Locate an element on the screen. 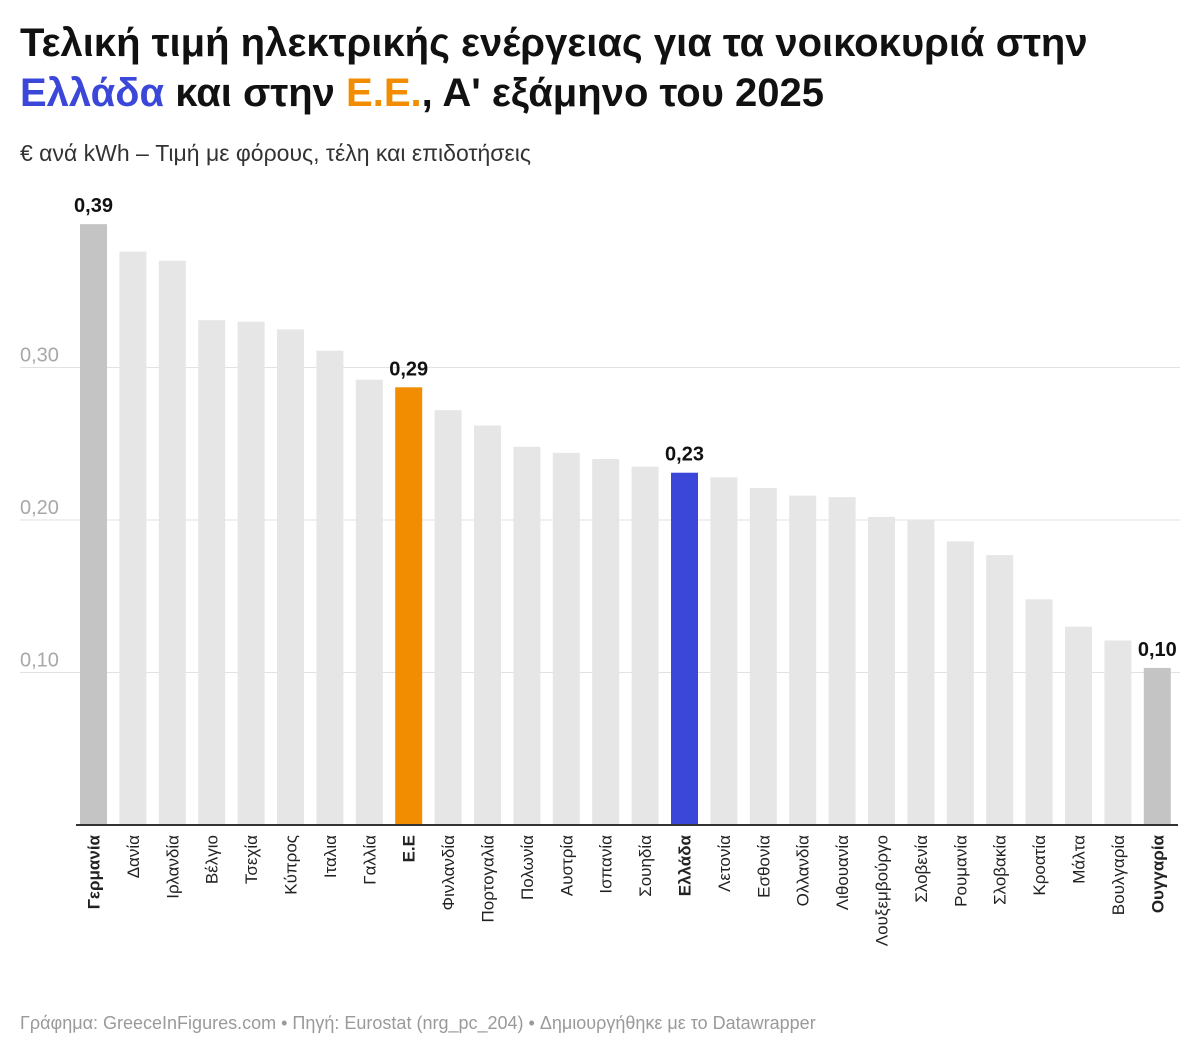 This screenshot has width=1200, height=1057. category-label: Ελλάδα is located at coordinates (685, 865).